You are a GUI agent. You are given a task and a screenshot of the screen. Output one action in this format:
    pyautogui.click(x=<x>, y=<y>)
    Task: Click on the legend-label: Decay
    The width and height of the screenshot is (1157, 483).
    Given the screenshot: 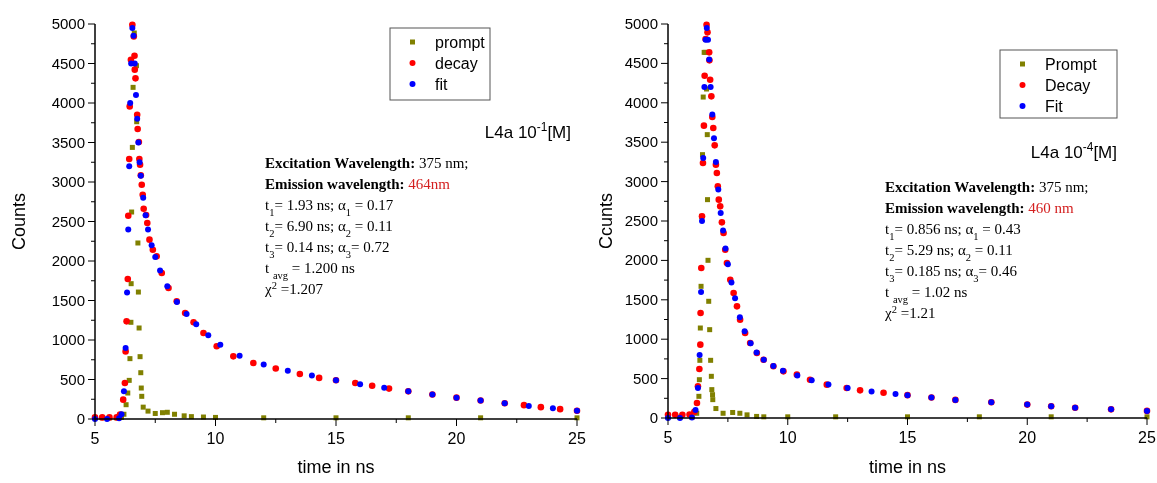 What is the action you would take?
    pyautogui.click(x=1068, y=85)
    